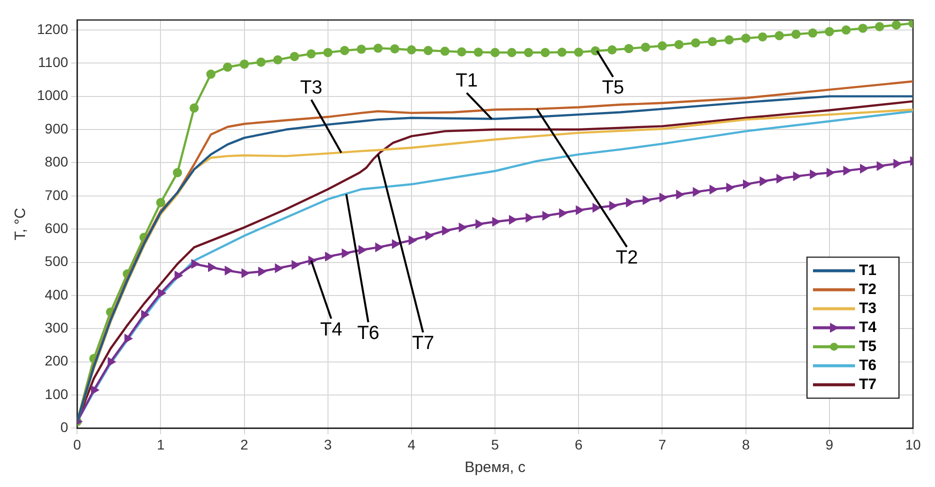 The width and height of the screenshot is (935, 487). What do you see at coordinates (662, 444) in the screenshot?
I see `x-tick-label: 7` at bounding box center [662, 444].